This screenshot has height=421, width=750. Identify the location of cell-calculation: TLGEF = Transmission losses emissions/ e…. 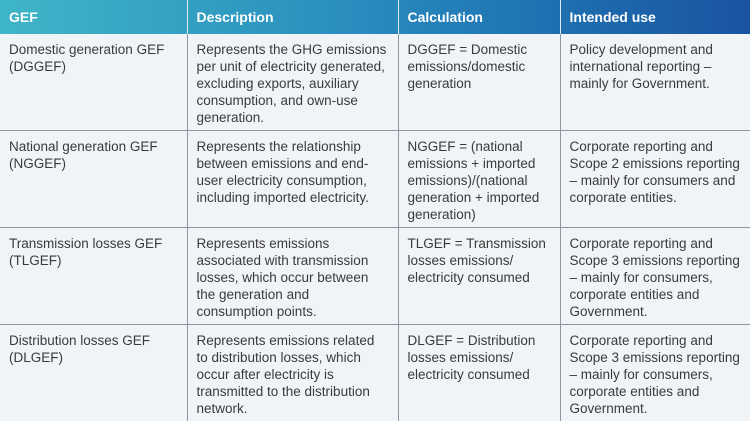
(479, 276).